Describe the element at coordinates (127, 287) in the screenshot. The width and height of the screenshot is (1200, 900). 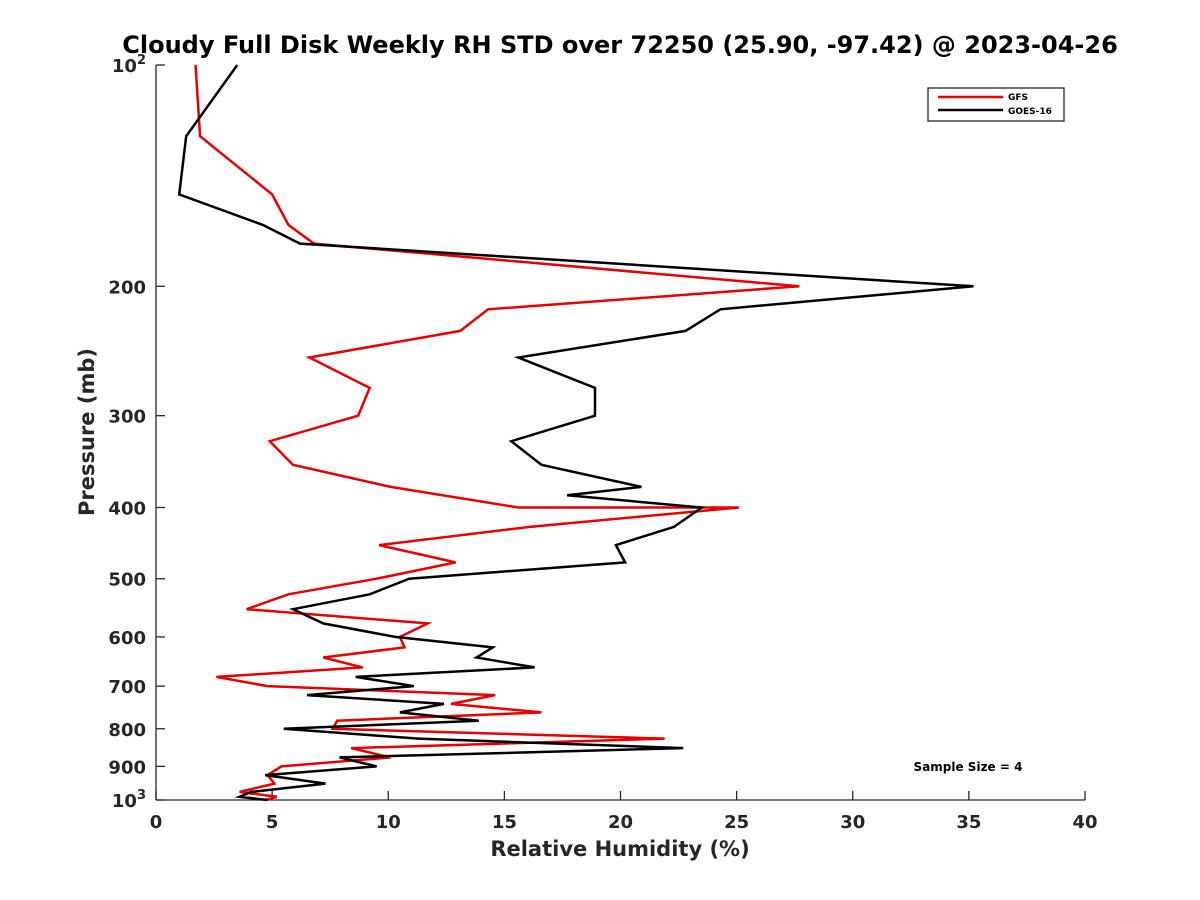
I see `y-tick-label: 200` at that location.